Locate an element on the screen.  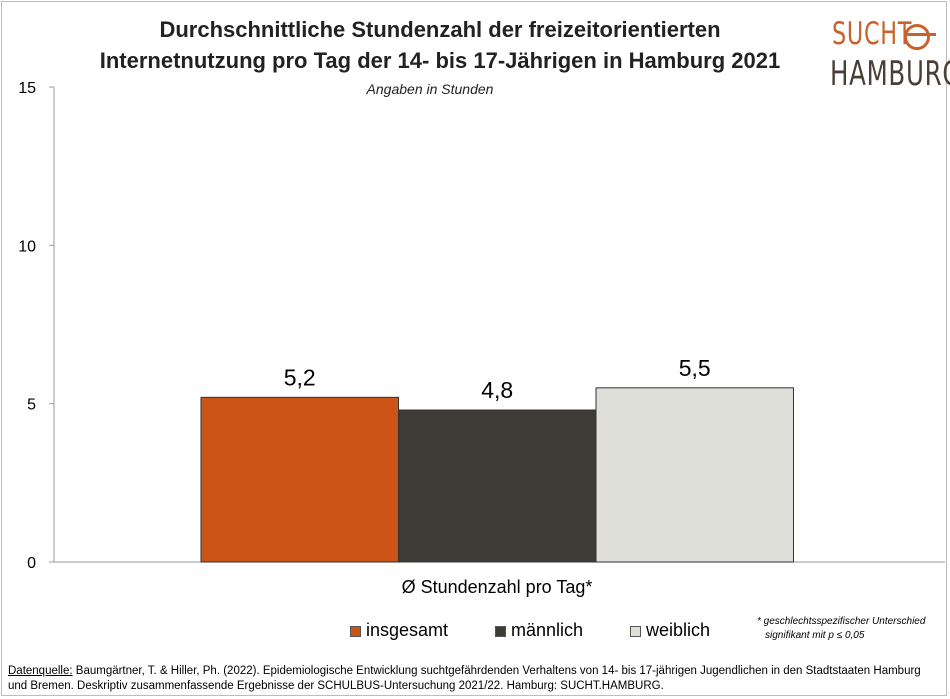
legend-swatch-maennlich is located at coordinates (500, 631).